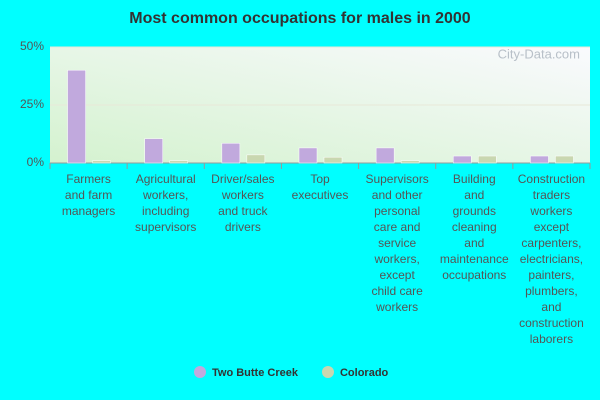 This screenshot has width=600, height=400. Describe the element at coordinates (36, 162) in the screenshot. I see `y-tick-label: 0%` at that location.